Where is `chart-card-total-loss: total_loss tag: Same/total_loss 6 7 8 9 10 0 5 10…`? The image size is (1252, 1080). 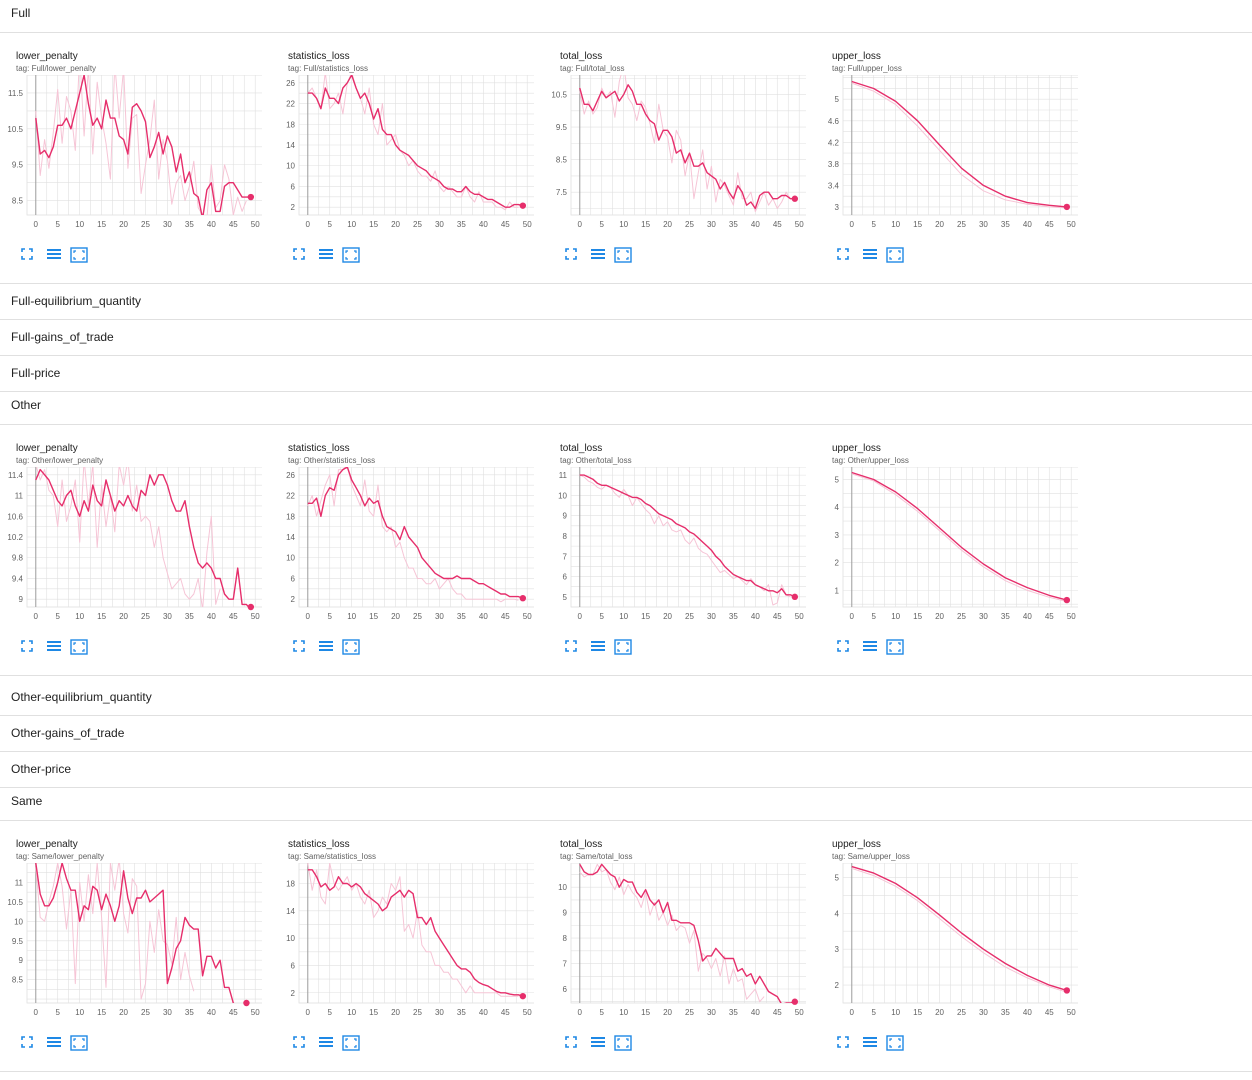
chart-card-total-loss: total_loss tag: Same/total_loss 6 7 8 9 10 0 5 10… is located at coordinates (675, 946).